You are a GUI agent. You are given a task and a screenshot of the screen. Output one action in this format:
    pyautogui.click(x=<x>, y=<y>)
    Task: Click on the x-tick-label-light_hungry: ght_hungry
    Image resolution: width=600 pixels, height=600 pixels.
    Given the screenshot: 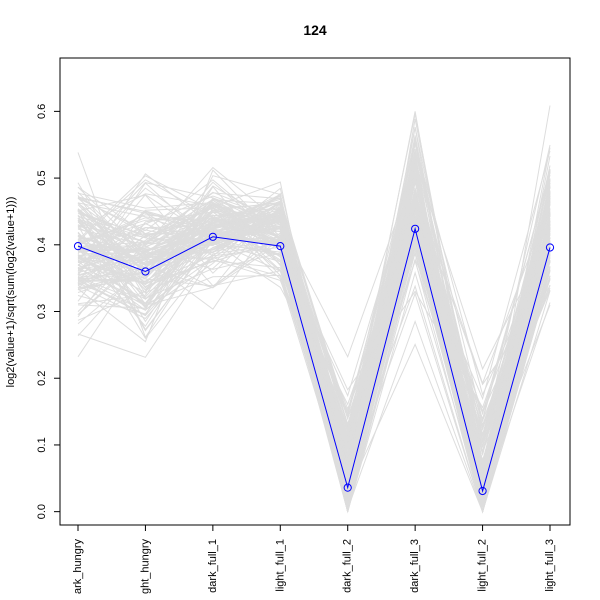 What is the action you would take?
    pyautogui.click(x=145, y=567)
    